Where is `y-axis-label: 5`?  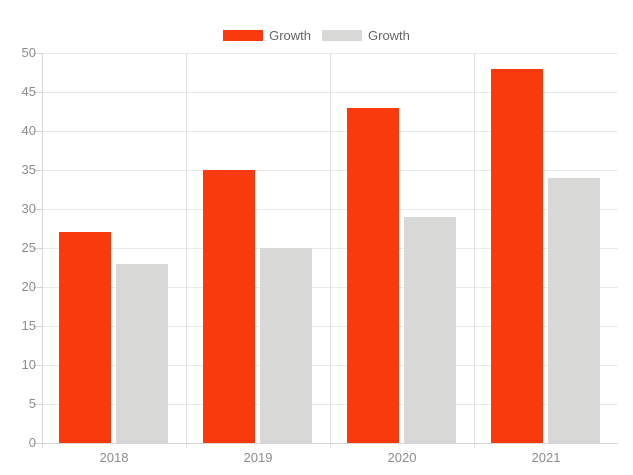
y-axis-label: 5 is located at coordinates (32, 403).